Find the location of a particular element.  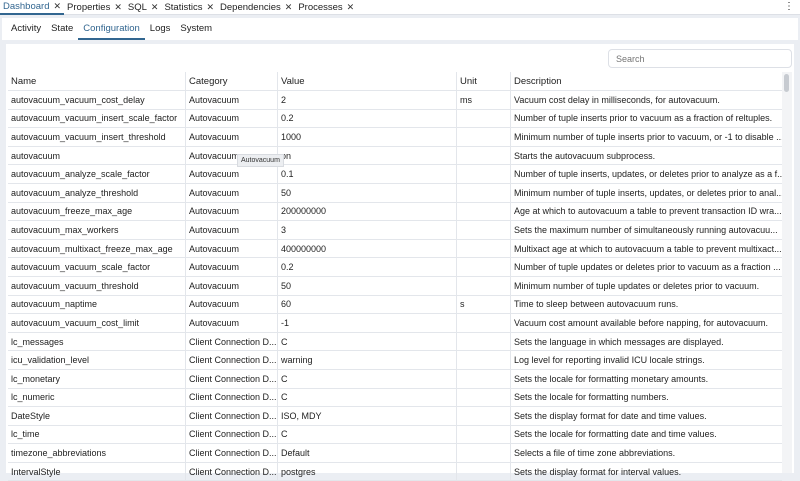

tab-statistics: Statistics ✕ is located at coordinates (189, 7).